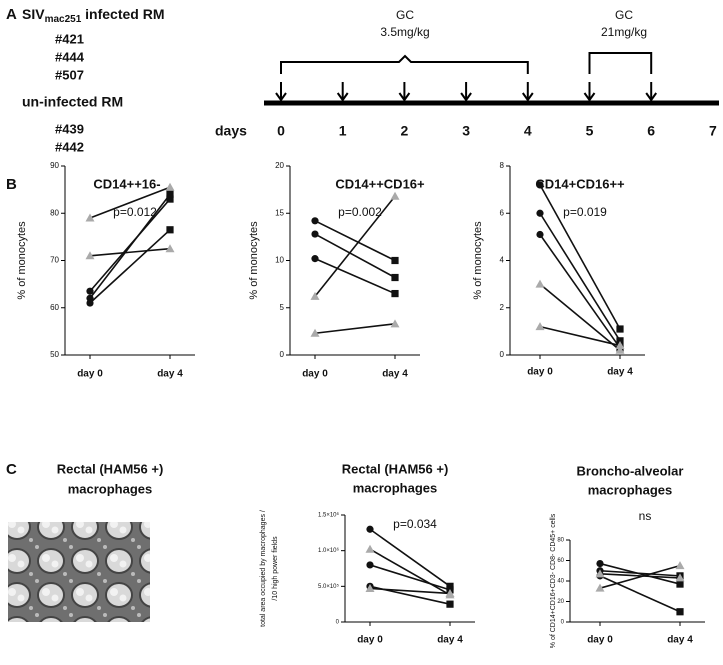 This screenshot has width=723, height=665. What do you see at coordinates (380, 183) in the screenshot?
I see `chart-title: CD14++CD16+` at bounding box center [380, 183].